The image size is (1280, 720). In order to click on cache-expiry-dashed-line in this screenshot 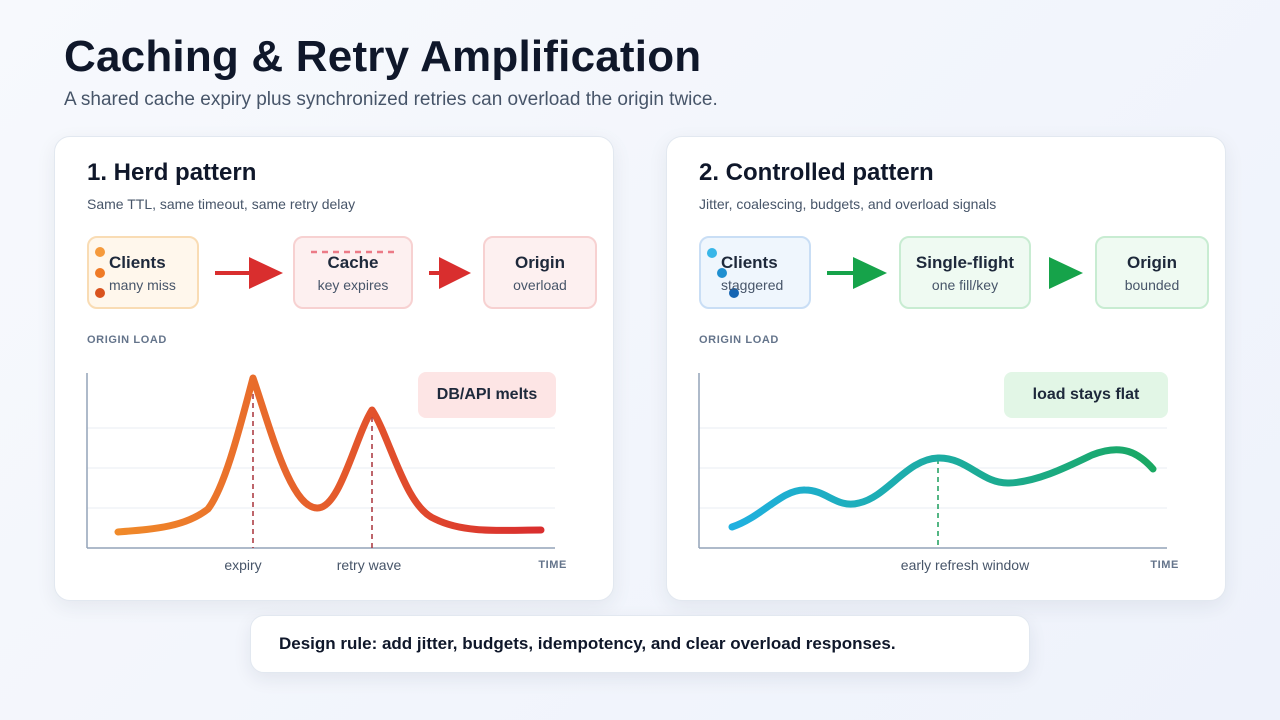, I will do `click(355, 252)`.